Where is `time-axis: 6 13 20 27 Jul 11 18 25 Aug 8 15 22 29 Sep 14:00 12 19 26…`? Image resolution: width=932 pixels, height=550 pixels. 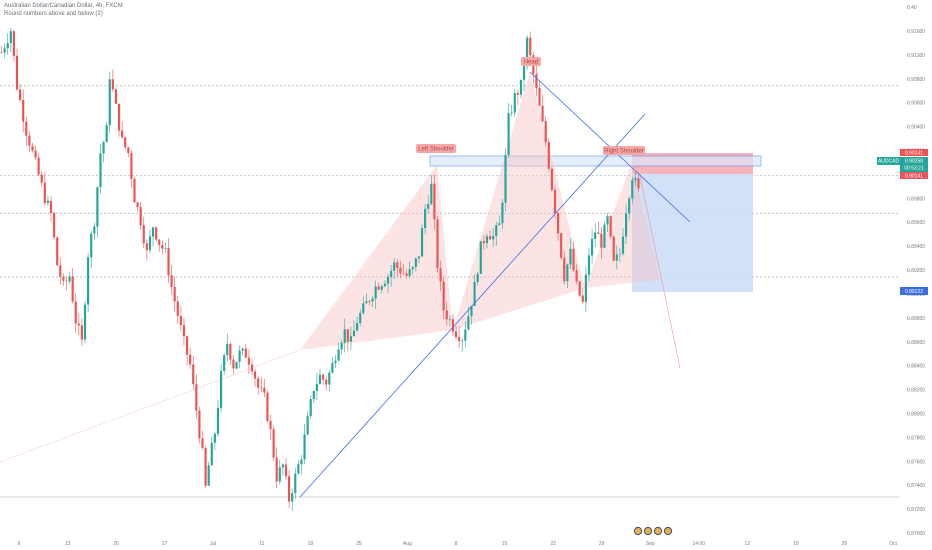 time-axis: 6 13 20 27 Jul 11 18 25 Aug 8 15 22 29 Sep 14:00 12 19 26… is located at coordinates (458, 544).